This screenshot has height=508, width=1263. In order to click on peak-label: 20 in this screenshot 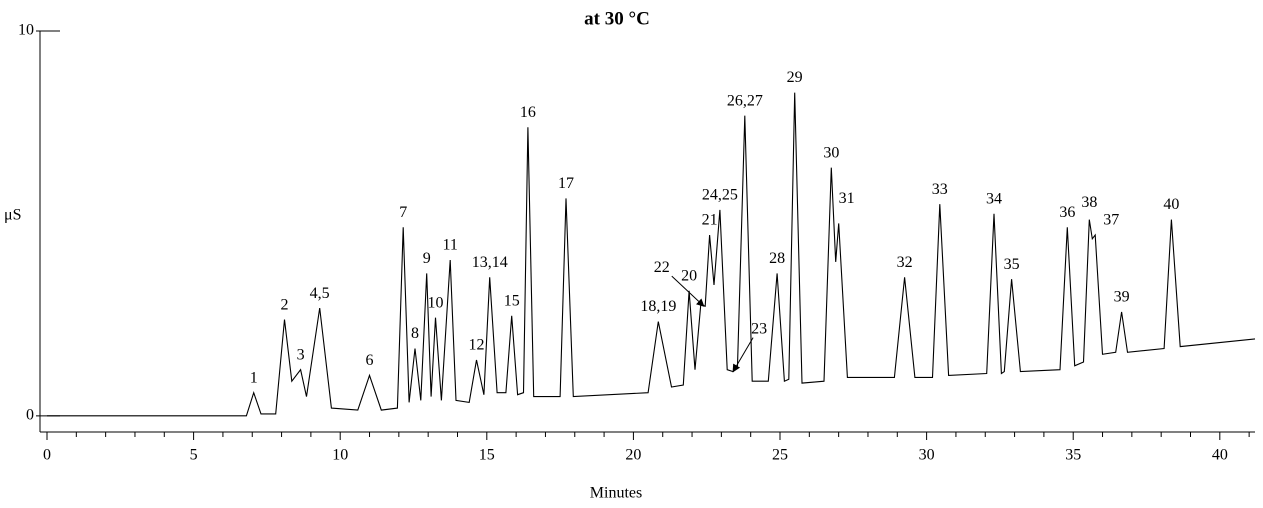, I will do `click(689, 275)`.